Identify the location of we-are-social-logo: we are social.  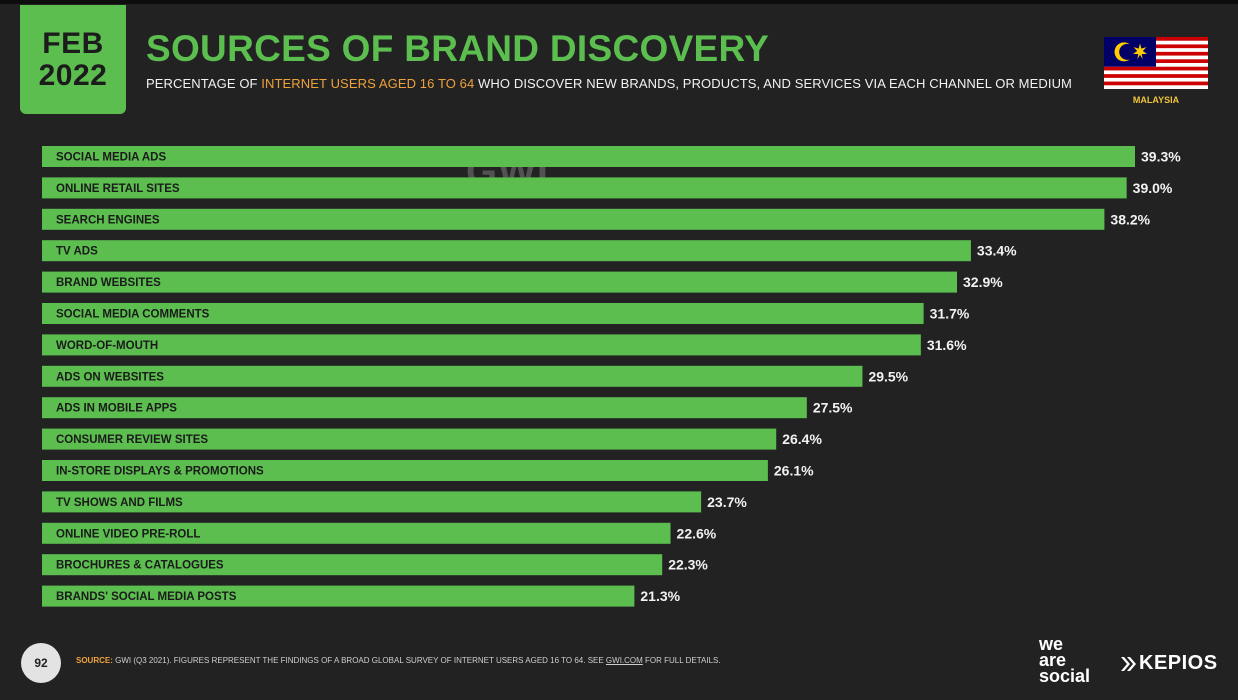
(1065, 660).